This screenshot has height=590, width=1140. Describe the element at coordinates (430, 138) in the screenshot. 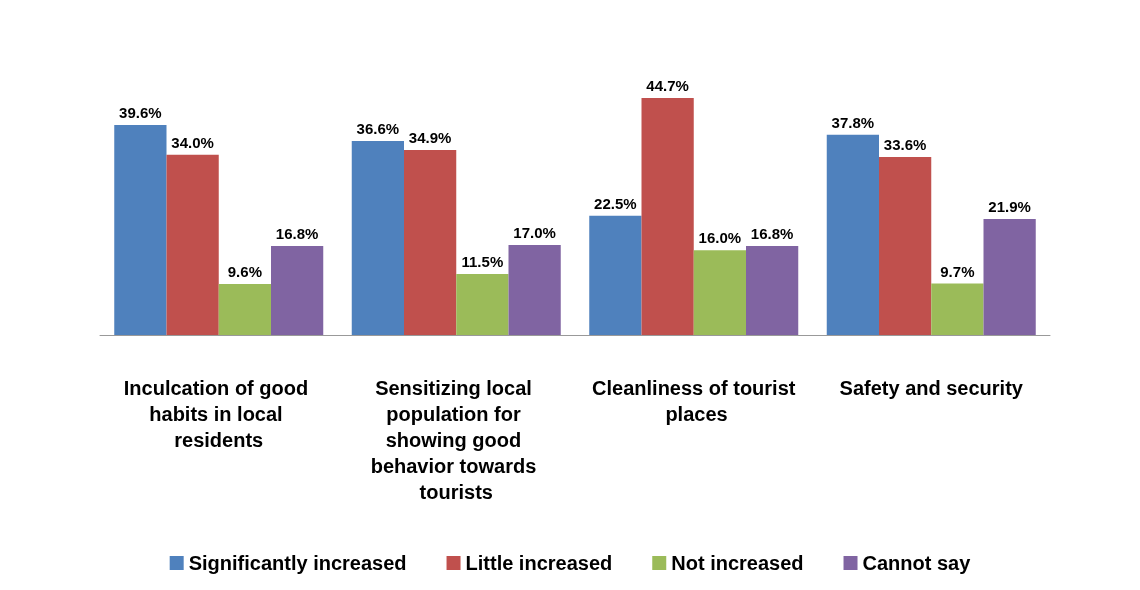

I see `data-label: 34.9%` at that location.